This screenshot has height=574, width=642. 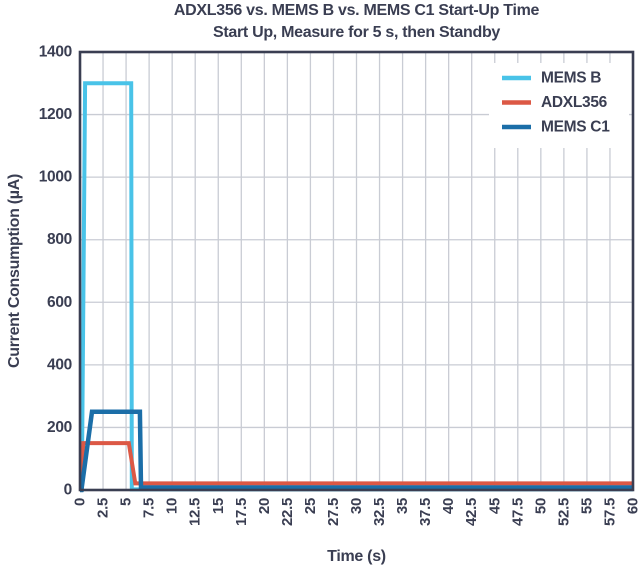 What do you see at coordinates (494, 506) in the screenshot?
I see `x-tick-label: 45` at bounding box center [494, 506].